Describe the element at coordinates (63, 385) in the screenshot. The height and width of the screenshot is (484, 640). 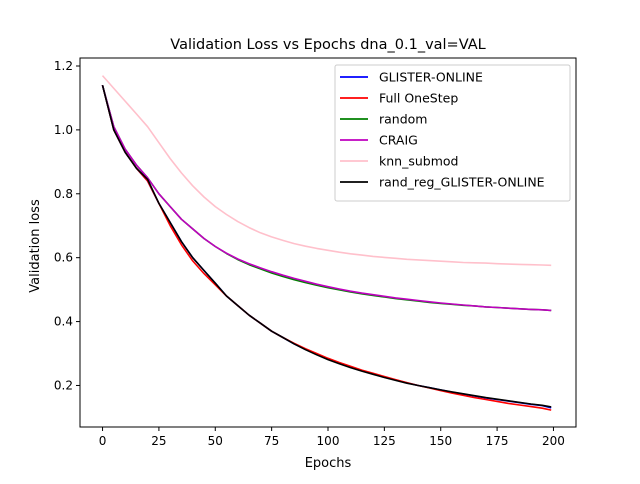
I see `y-tick-label: 0.2` at that location.